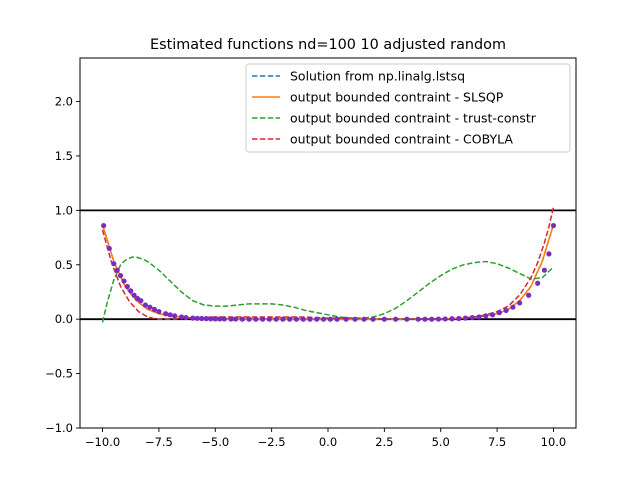 This screenshot has width=640, height=480. I want to click on x-axis: −10.0 −7.5 −5.0 −2.5 0.0 2.5 5.0 7.5 10.0, so click(325, 438).